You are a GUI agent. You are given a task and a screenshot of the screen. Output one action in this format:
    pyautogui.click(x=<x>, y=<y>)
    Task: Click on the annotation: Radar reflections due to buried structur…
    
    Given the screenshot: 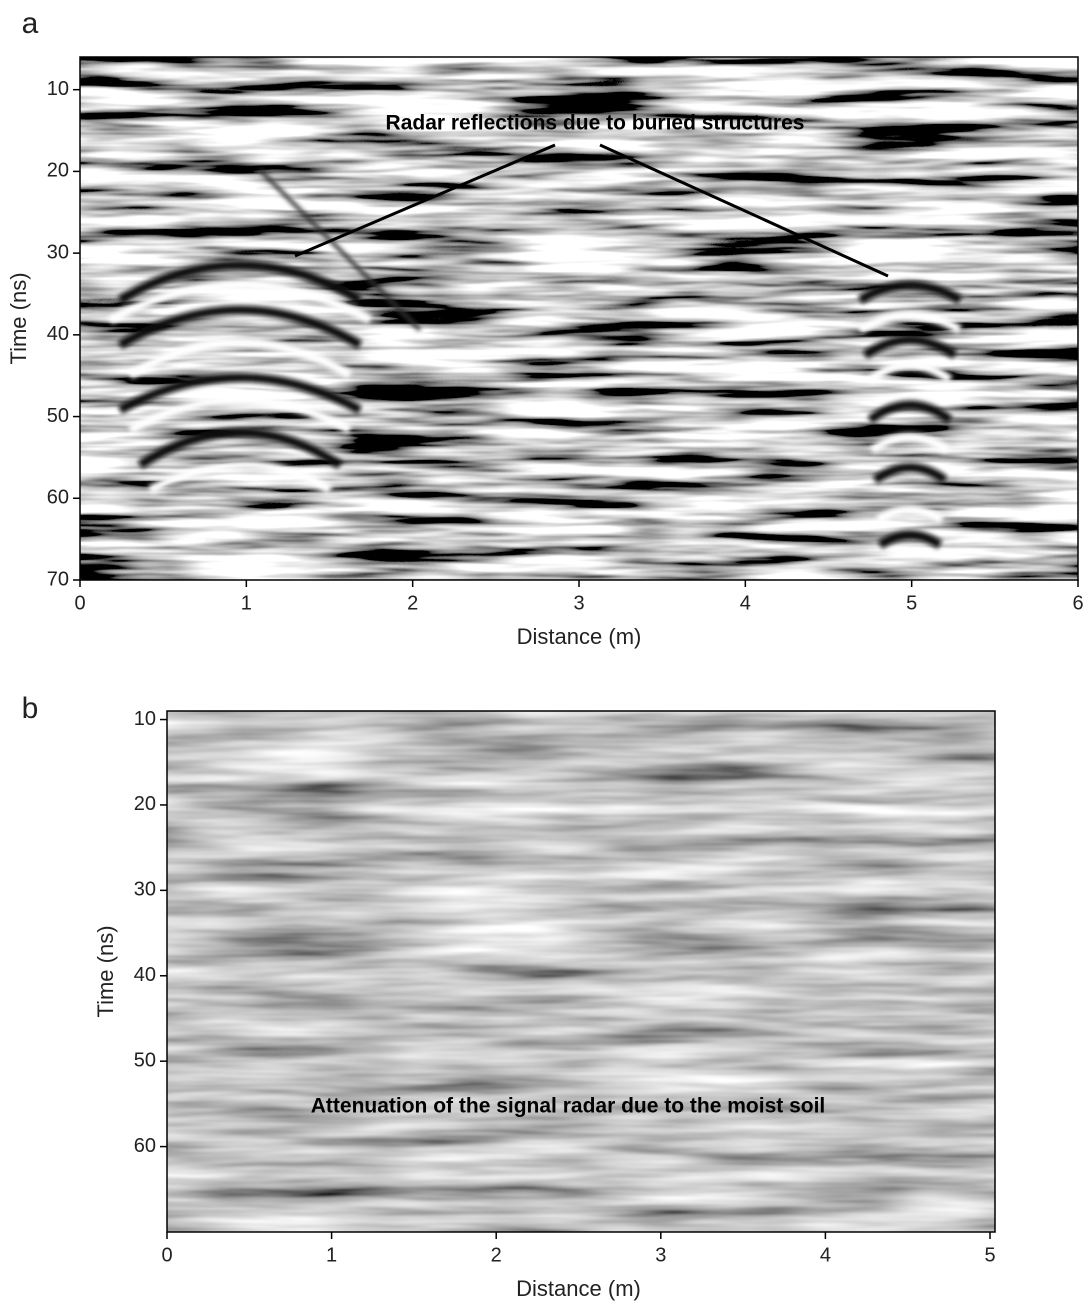 What is the action you would take?
    pyautogui.click(x=595, y=123)
    